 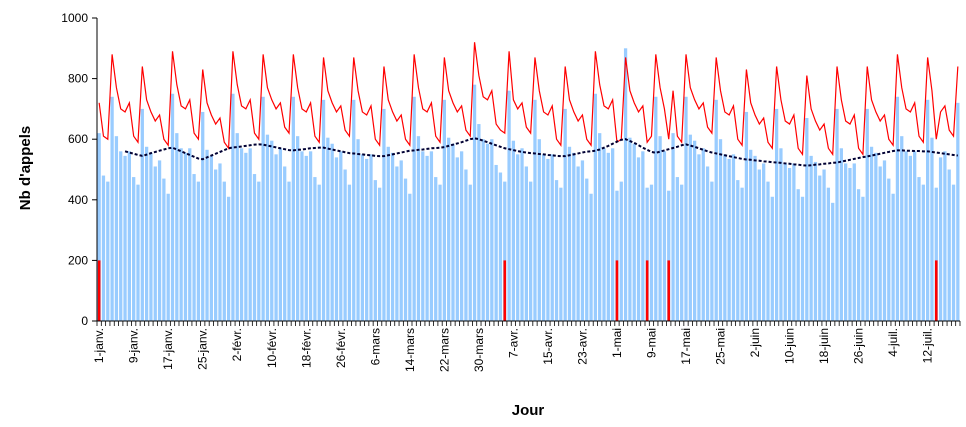 What do you see at coordinates (78, 260) in the screenshot?
I see `y-tick-label: 200` at bounding box center [78, 260].